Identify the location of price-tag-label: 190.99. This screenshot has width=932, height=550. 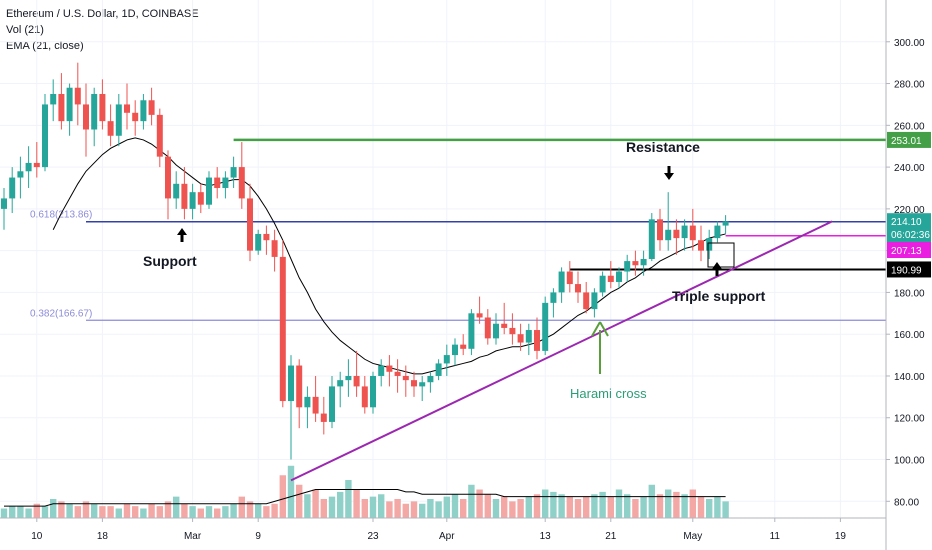
(906, 270).